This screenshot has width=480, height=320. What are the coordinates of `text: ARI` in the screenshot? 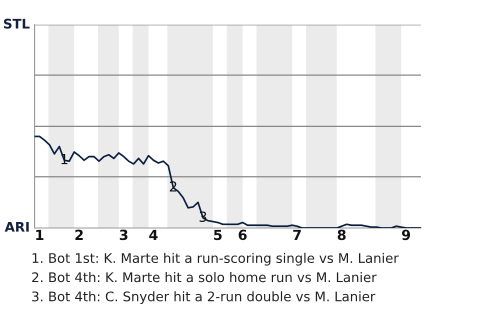 It's located at (16, 227).